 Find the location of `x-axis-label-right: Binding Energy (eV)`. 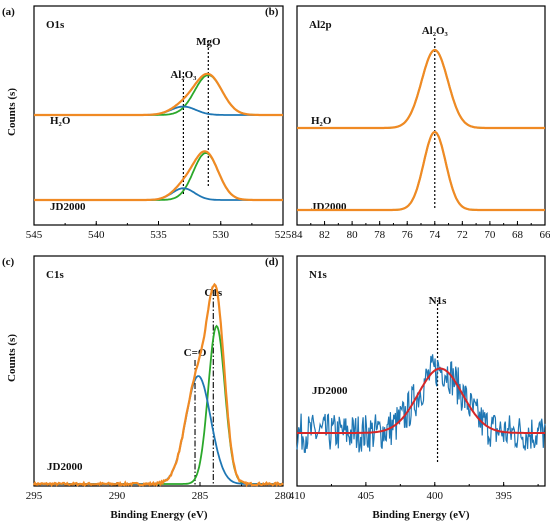

x-axis-label-right: Binding Energy (eV) is located at coordinates (421, 515).